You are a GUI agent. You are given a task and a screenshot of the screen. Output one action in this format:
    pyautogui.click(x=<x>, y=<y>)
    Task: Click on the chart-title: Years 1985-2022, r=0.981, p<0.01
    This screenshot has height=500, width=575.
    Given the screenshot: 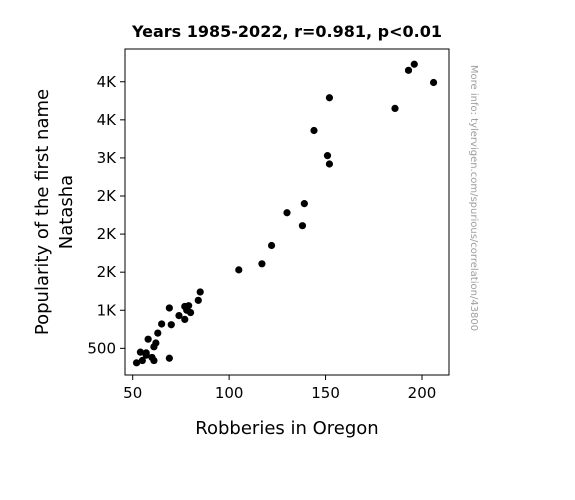 What is the action you would take?
    pyautogui.click(x=286, y=31)
    